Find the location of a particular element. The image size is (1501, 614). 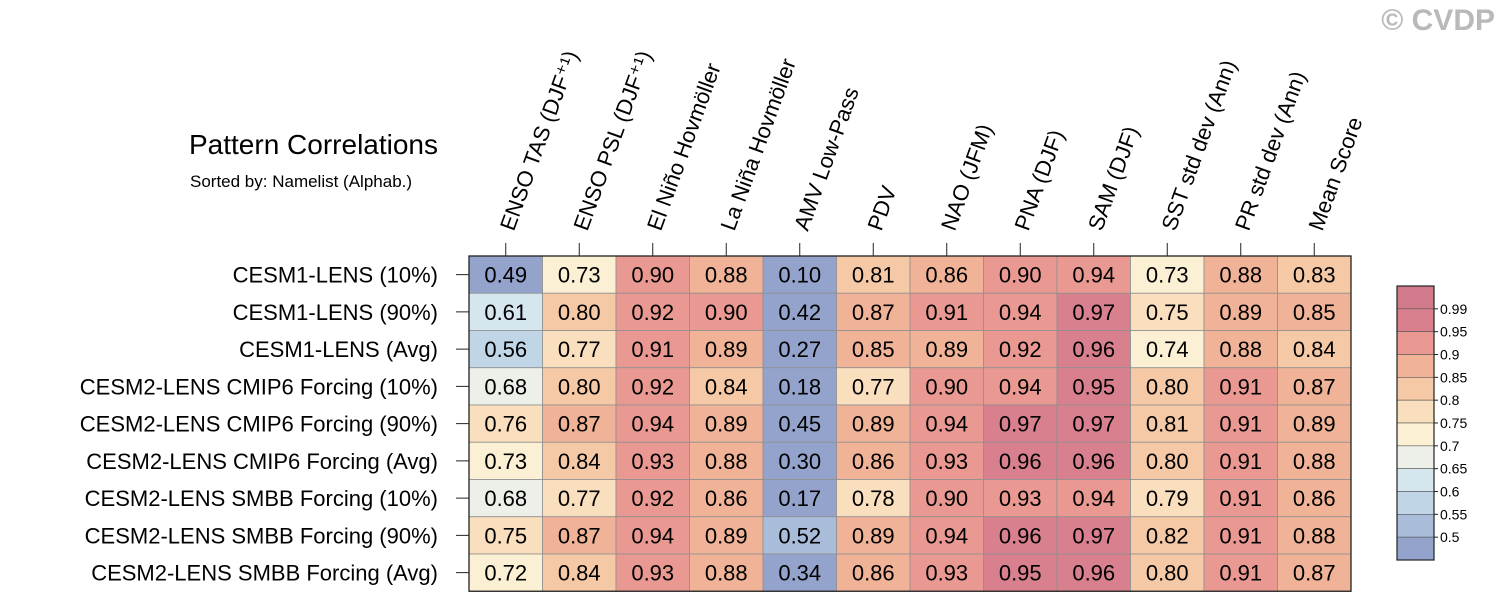

cell-value-label: 0.68 is located at coordinates (505, 498).